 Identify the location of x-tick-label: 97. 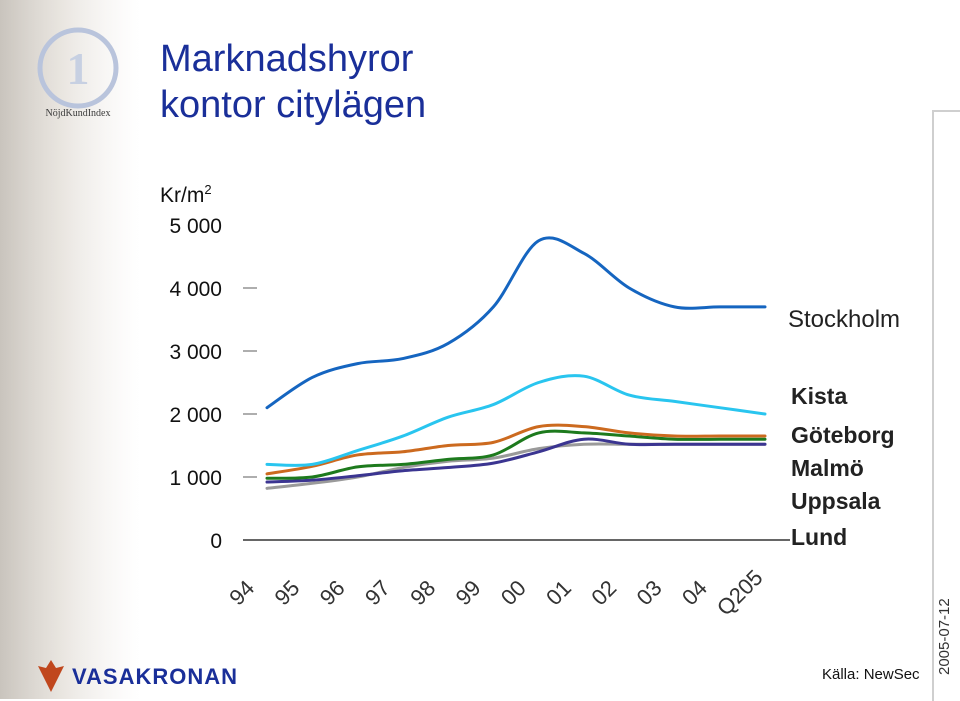
(377, 592).